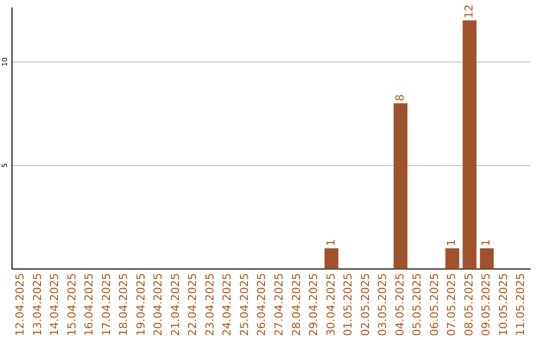  I want to click on x-tick-label: 23.04.2025, so click(209, 304).